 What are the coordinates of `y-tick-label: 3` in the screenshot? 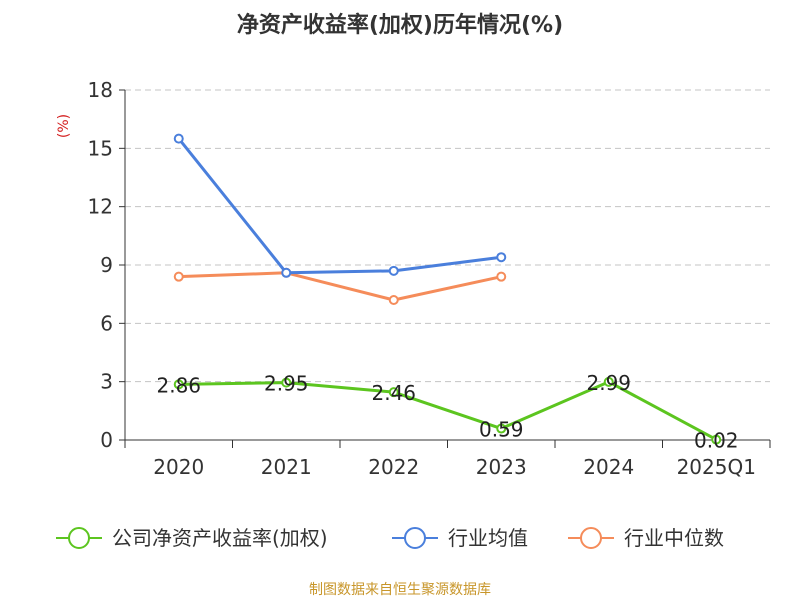 It's located at (106, 382).